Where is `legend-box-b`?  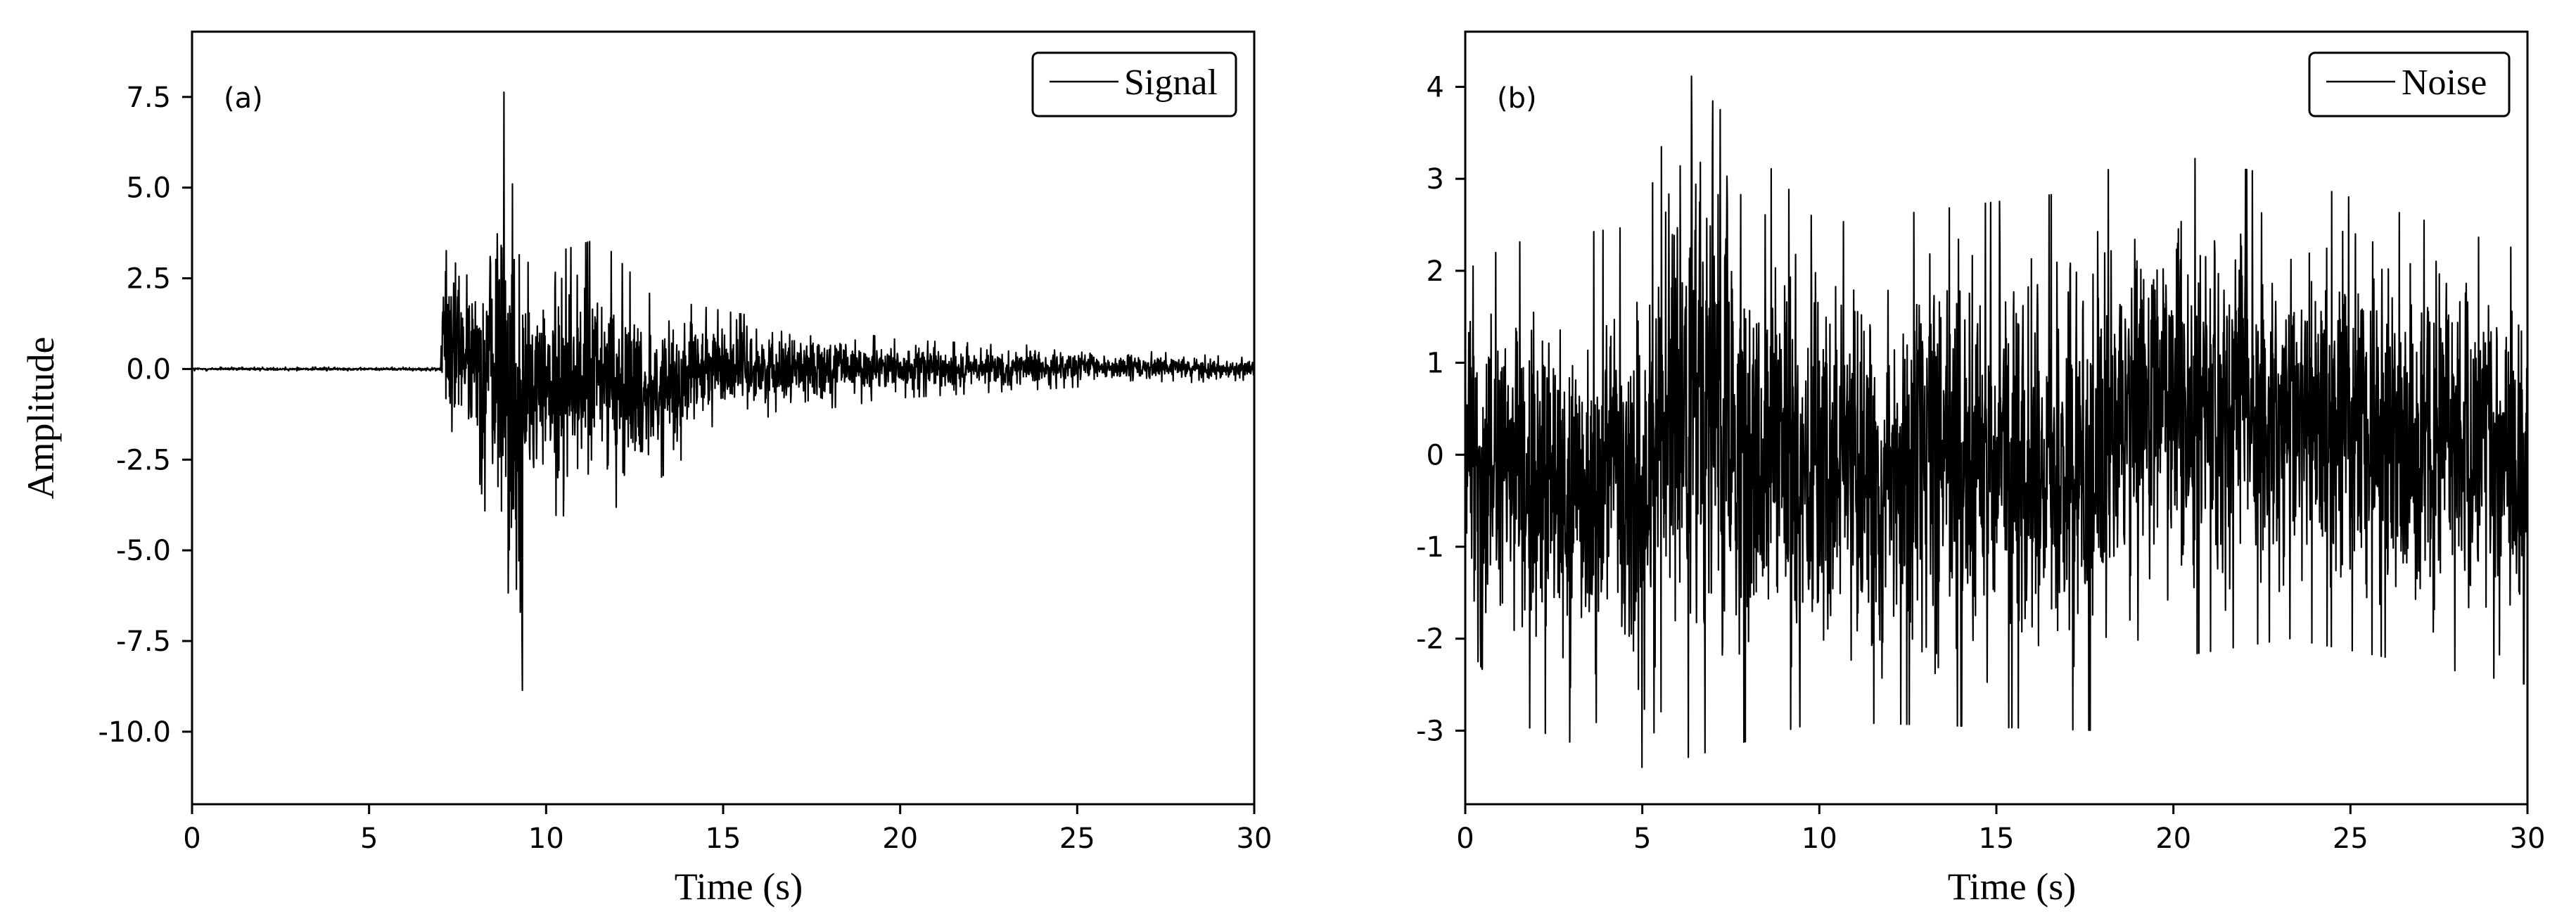 legend-box-b is located at coordinates (2409, 85).